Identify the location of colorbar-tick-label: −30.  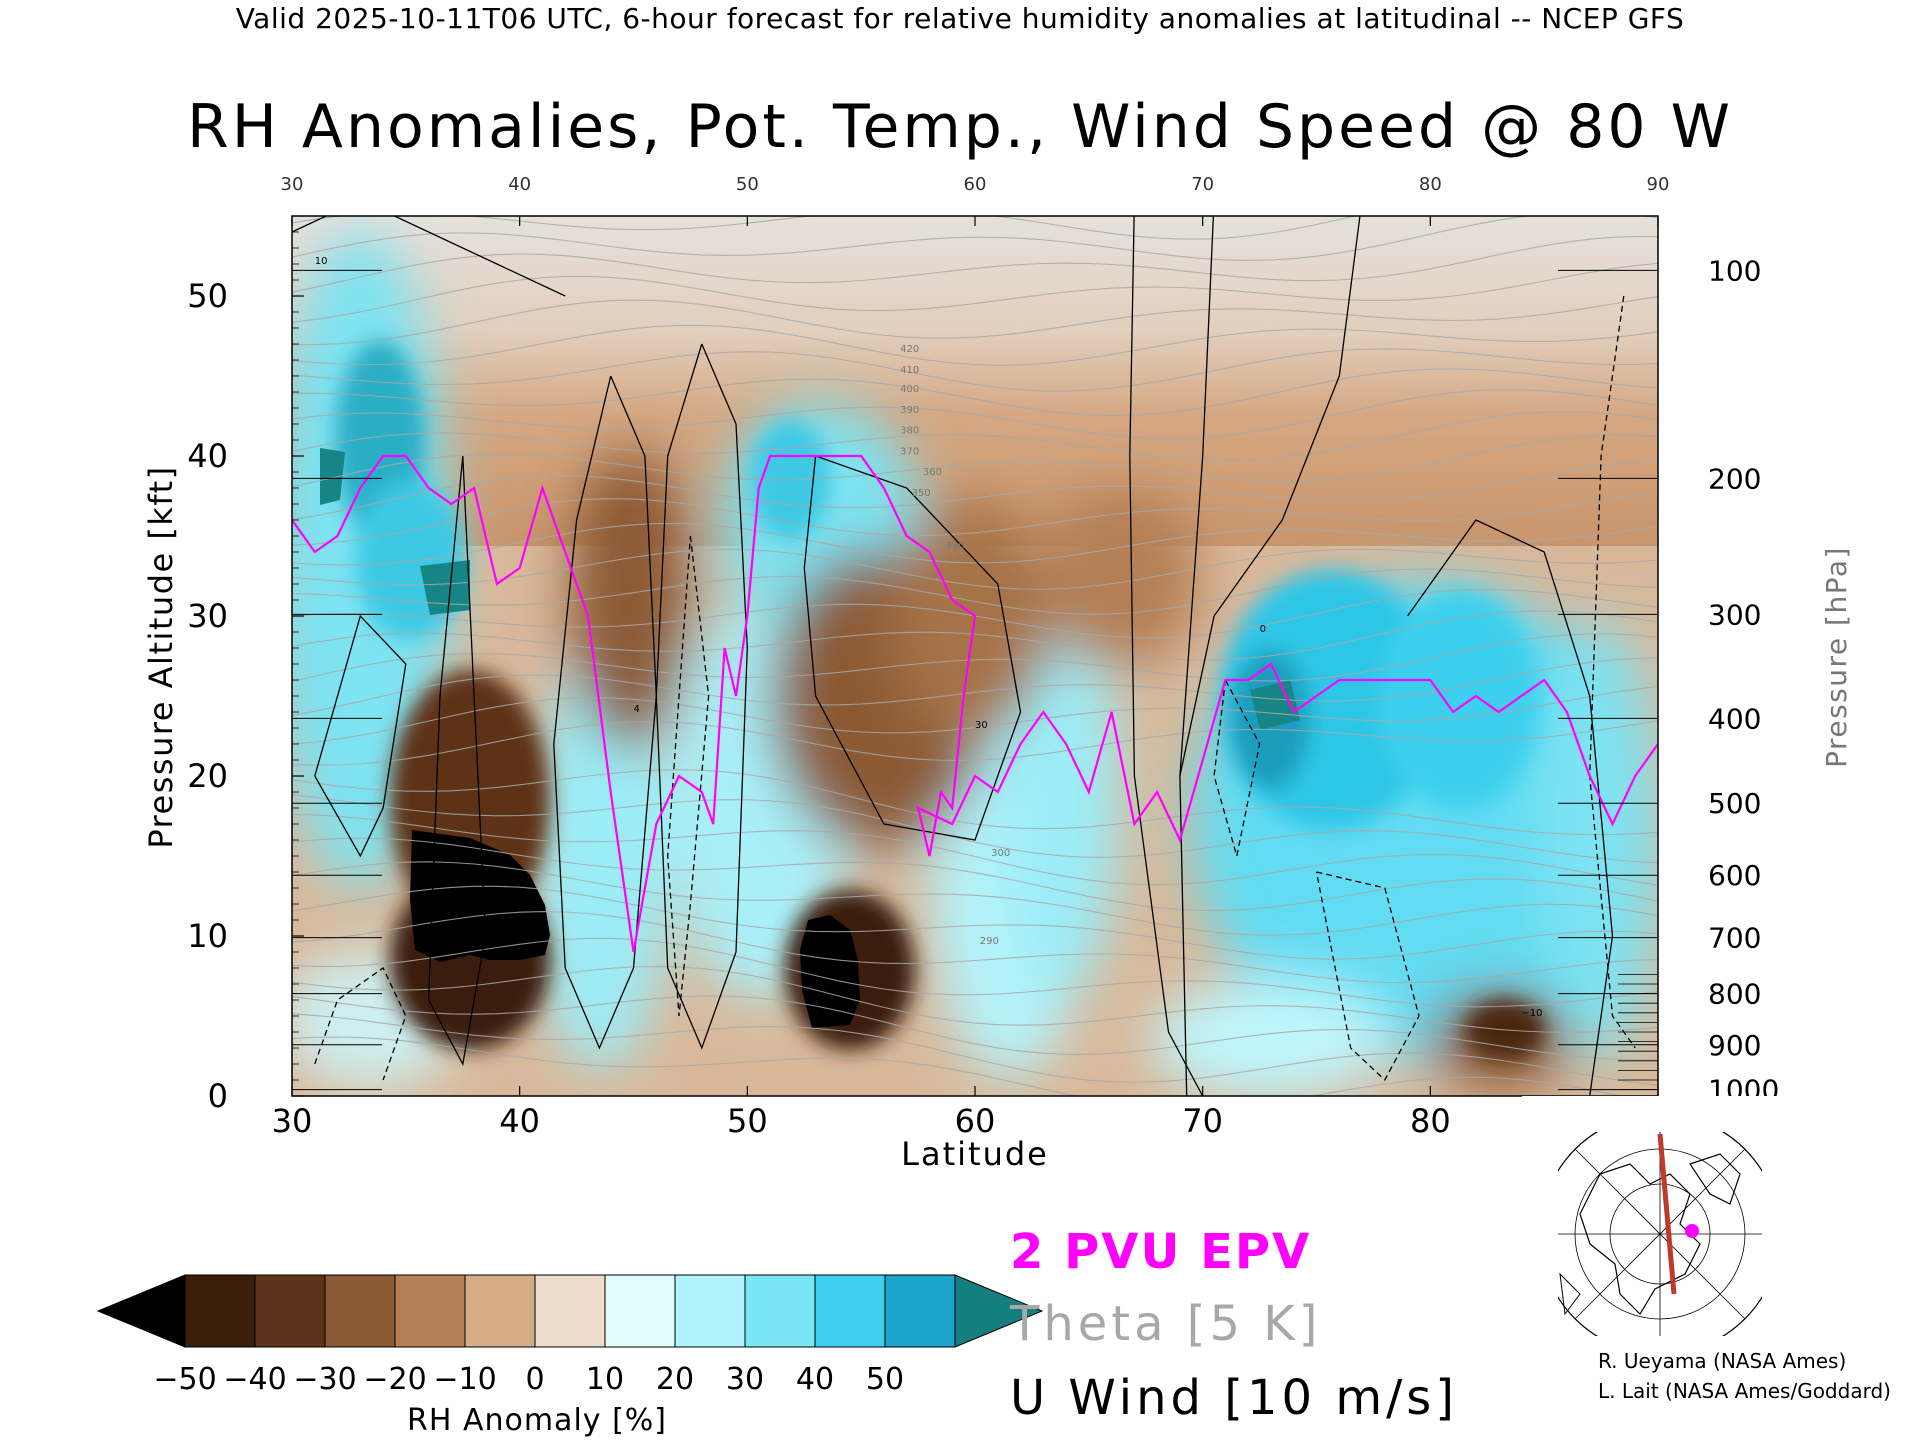
(324, 1379).